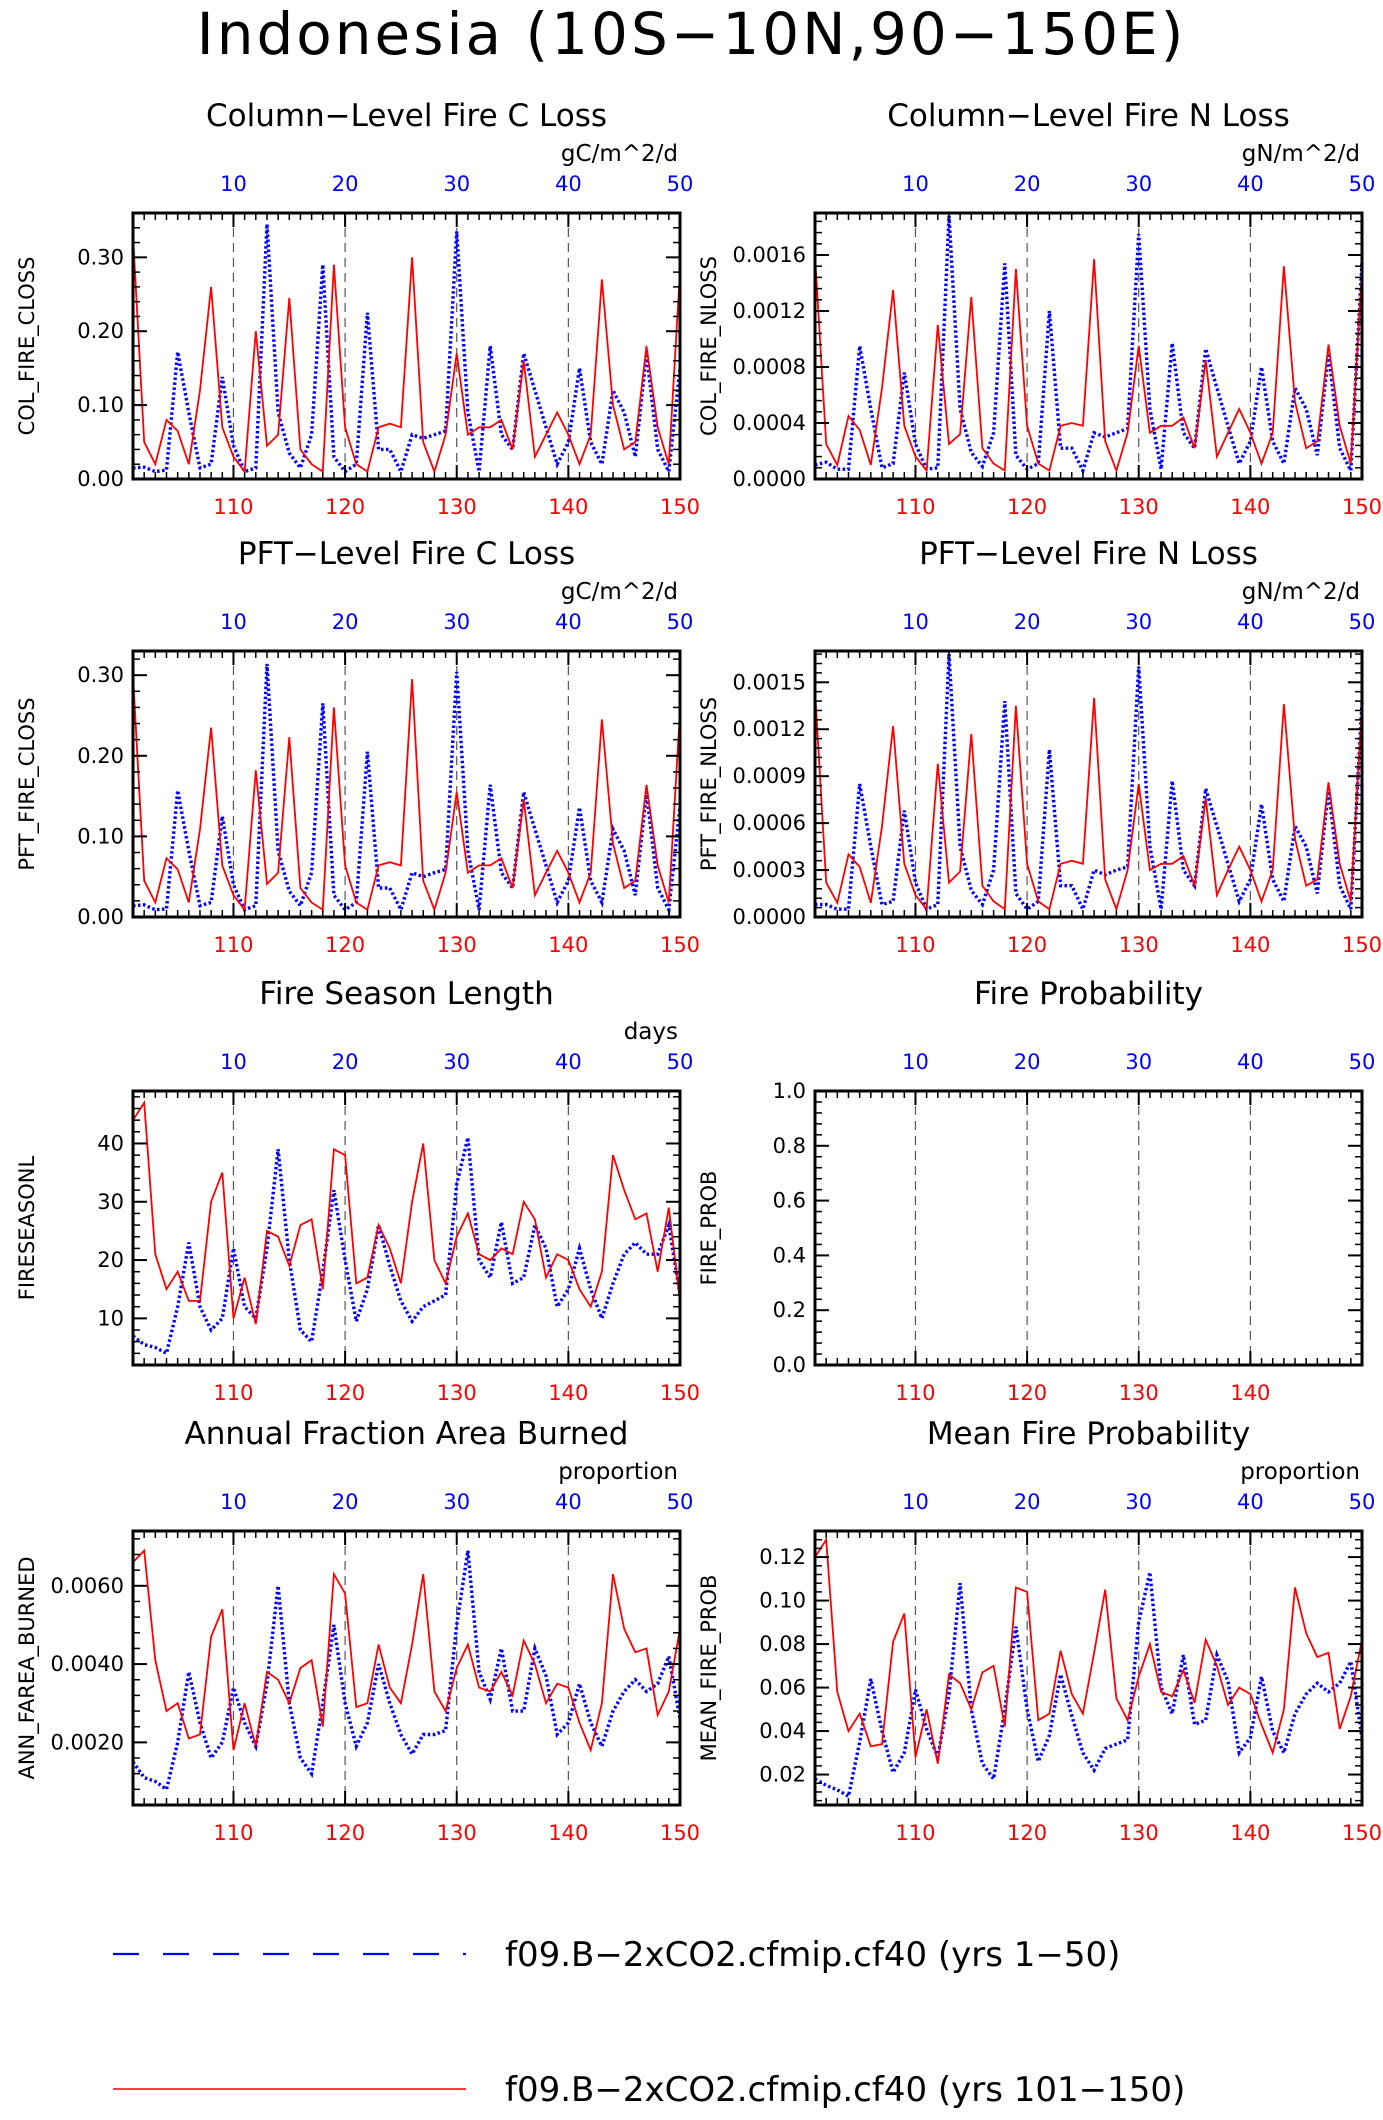  Describe the element at coordinates (769, 729) in the screenshot. I see `y-tick-label: 0.0012` at that location.